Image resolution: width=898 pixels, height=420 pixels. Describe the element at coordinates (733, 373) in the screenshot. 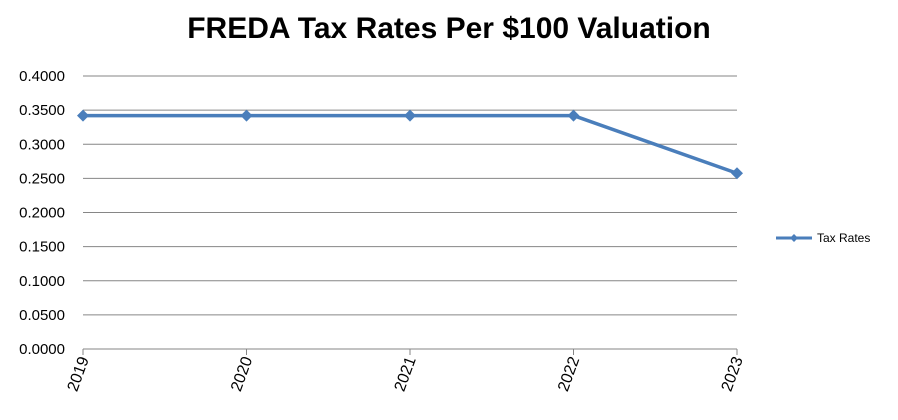

I see `x-tick-label: 2023` at that location.